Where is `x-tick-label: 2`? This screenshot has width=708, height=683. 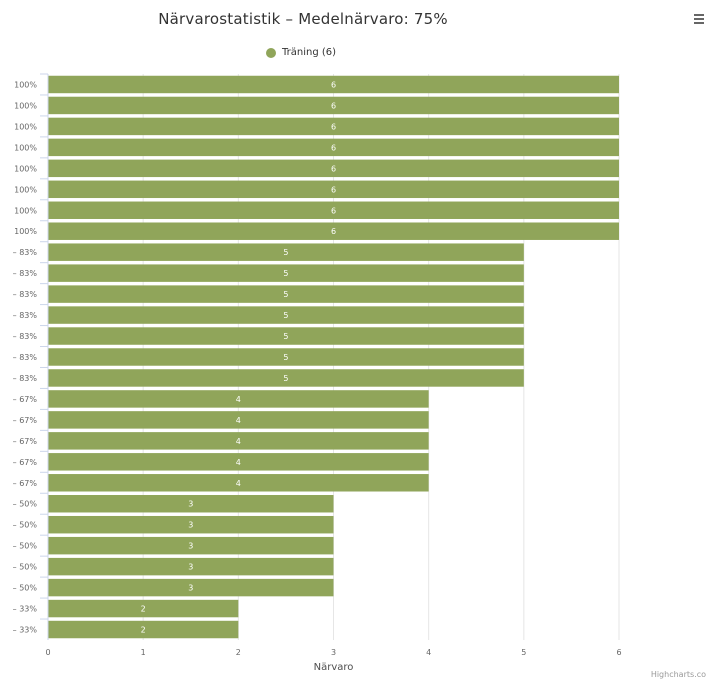 x-tick-label: 2 is located at coordinates (238, 652).